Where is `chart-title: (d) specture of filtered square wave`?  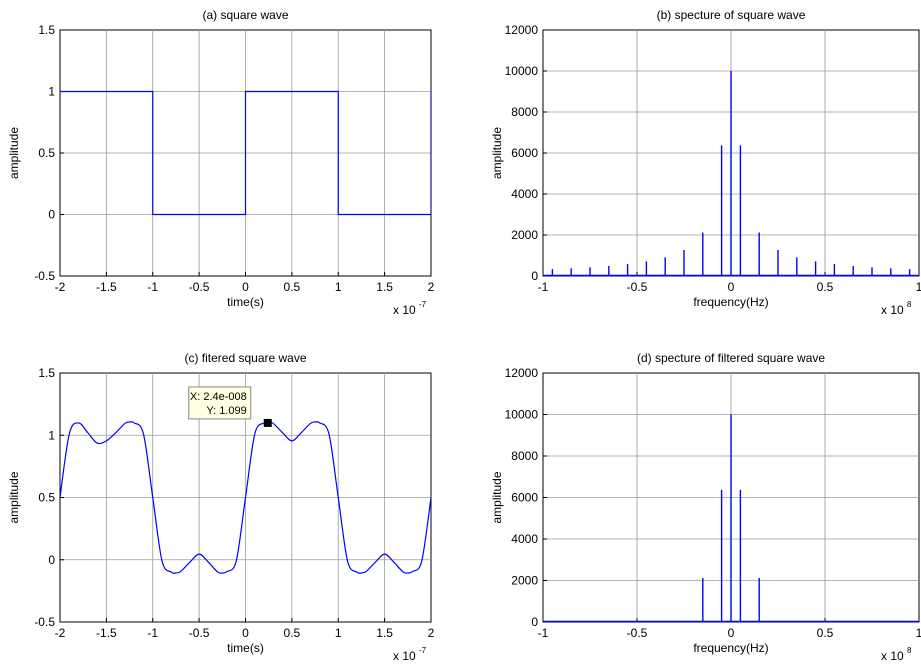 chart-title: (d) specture of filtered square wave is located at coordinates (731, 358).